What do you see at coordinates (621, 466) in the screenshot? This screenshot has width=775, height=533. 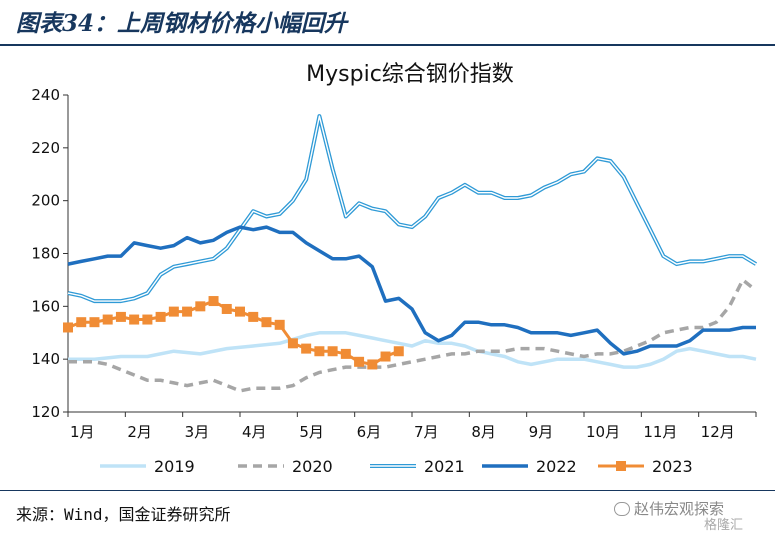 I see `legend-marker-2023` at bounding box center [621, 466].